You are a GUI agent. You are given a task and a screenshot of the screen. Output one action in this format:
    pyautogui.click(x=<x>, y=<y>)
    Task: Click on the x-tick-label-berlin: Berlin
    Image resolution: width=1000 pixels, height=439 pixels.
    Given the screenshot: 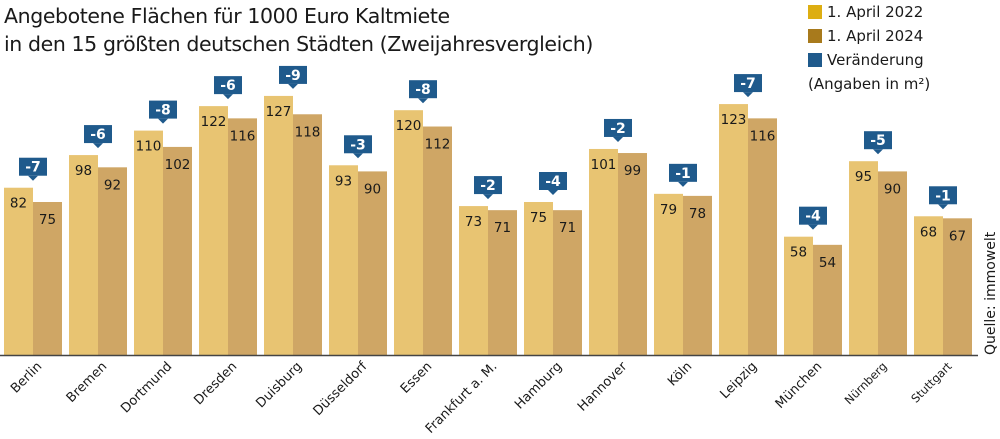 What is the action you would take?
    pyautogui.click(x=26, y=377)
    